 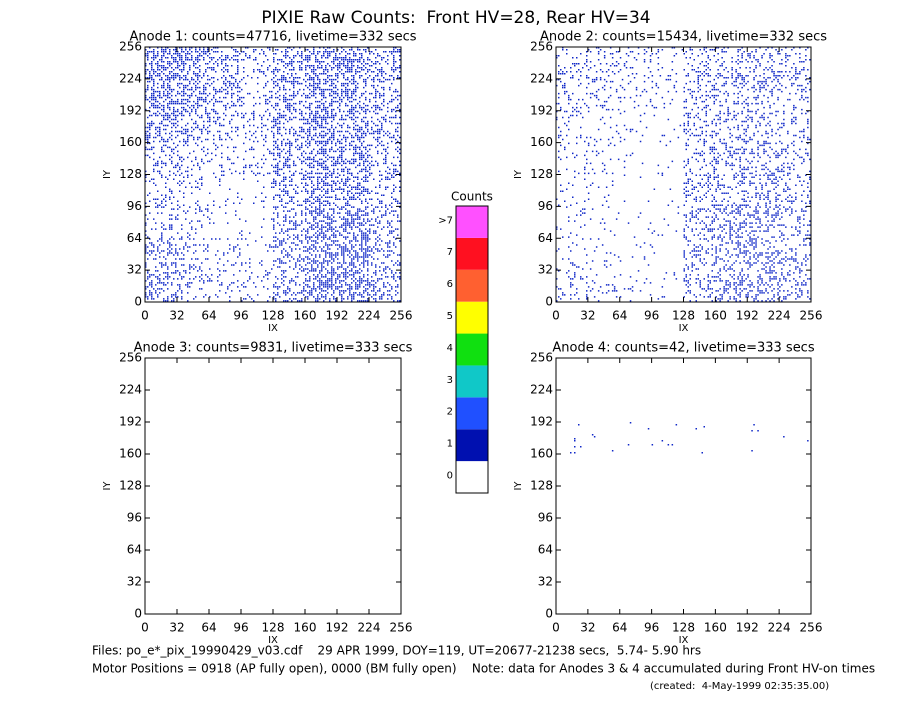 I want to click on panel-title: Anode 3: counts=9831, livetime=333 secs, so click(x=273, y=348).